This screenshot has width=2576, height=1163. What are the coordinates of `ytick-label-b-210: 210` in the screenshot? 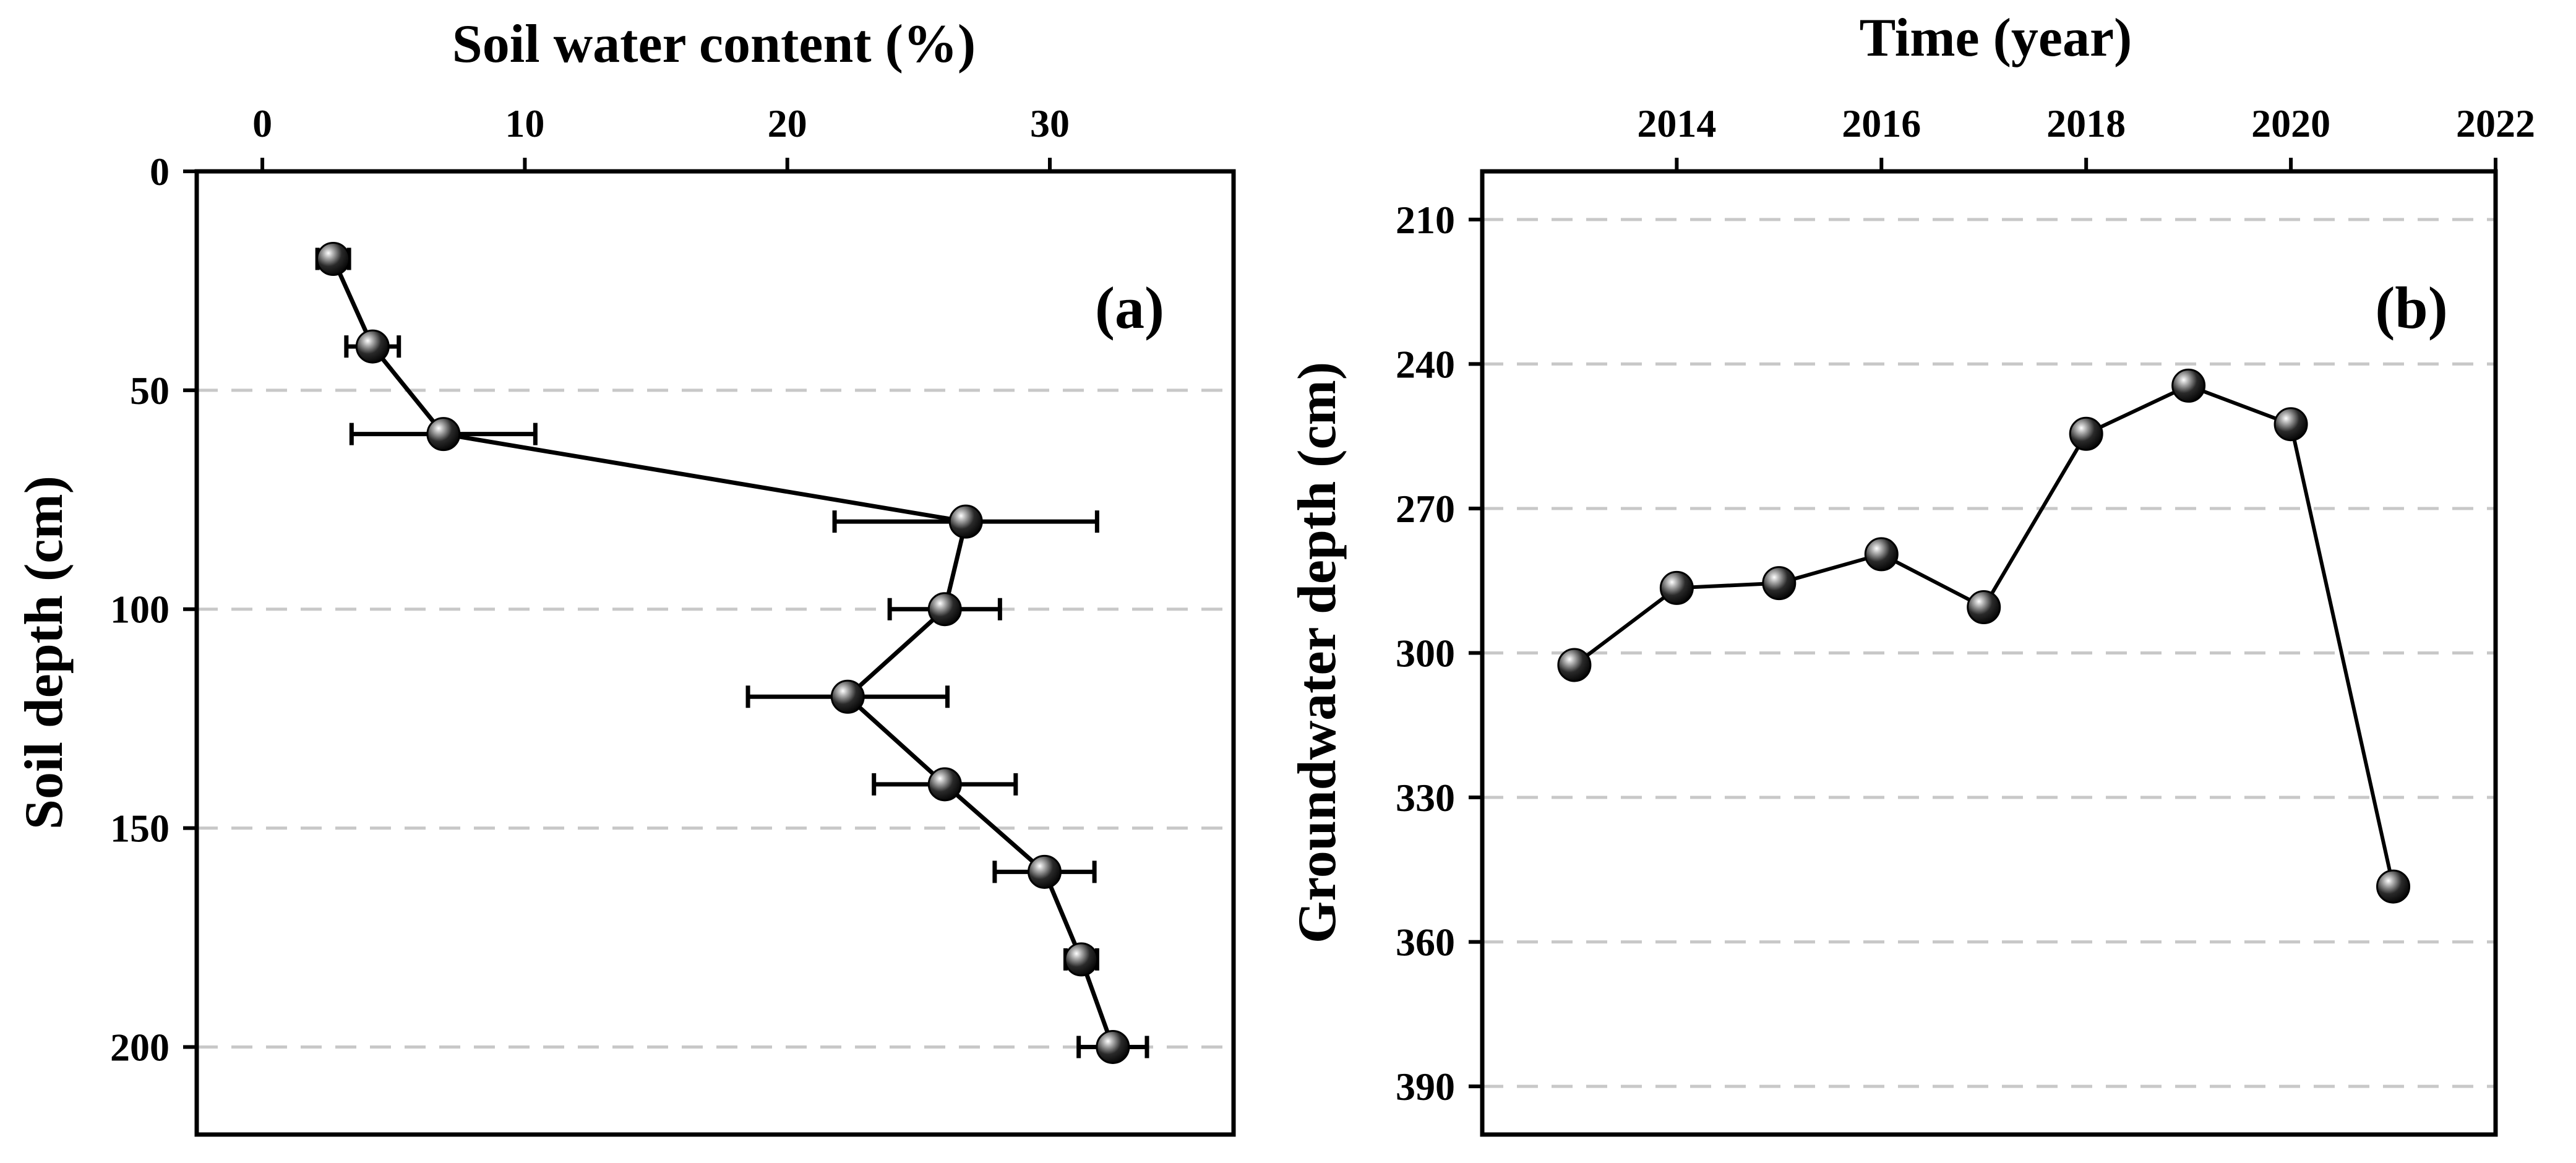 It's located at (1425, 220).